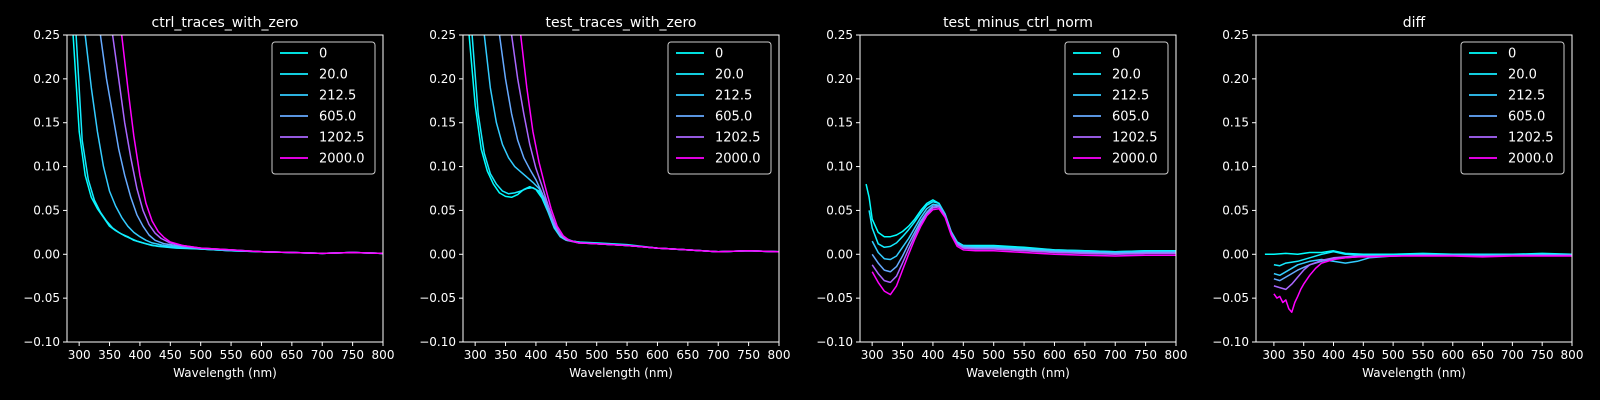 The height and width of the screenshot is (400, 1600). I want to click on chart-title: diff, so click(1414, 23).